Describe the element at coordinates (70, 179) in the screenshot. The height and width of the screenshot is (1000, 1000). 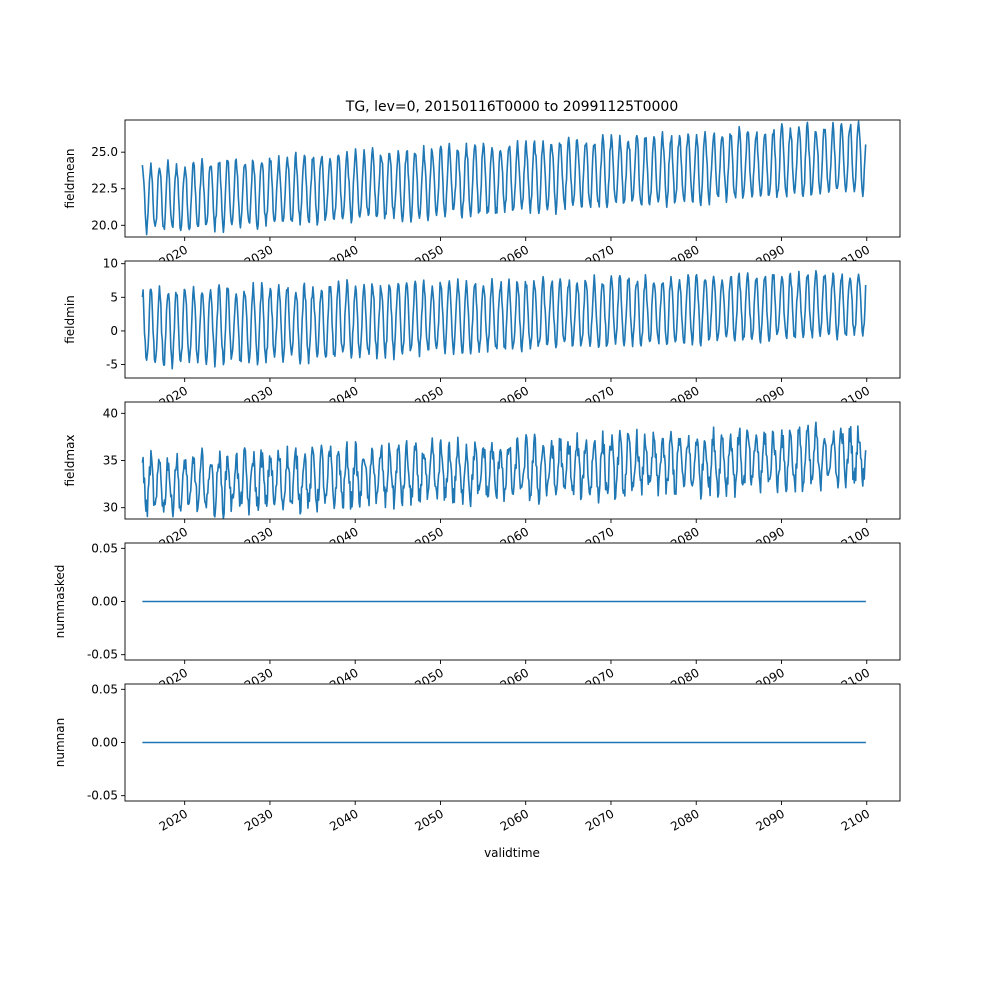
I see `y-axis-label-fieldmean: fieldmean` at that location.